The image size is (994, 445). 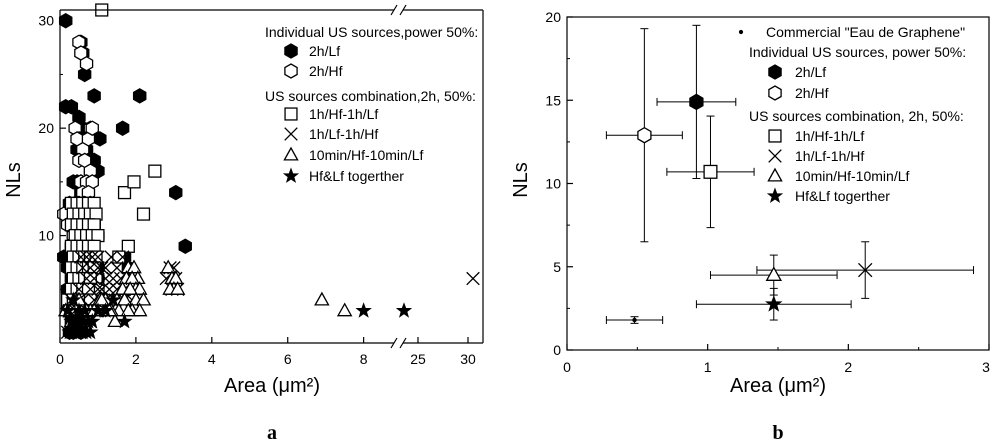 I want to click on series-1h-hf-1h-lf, so click(x=710, y=172).